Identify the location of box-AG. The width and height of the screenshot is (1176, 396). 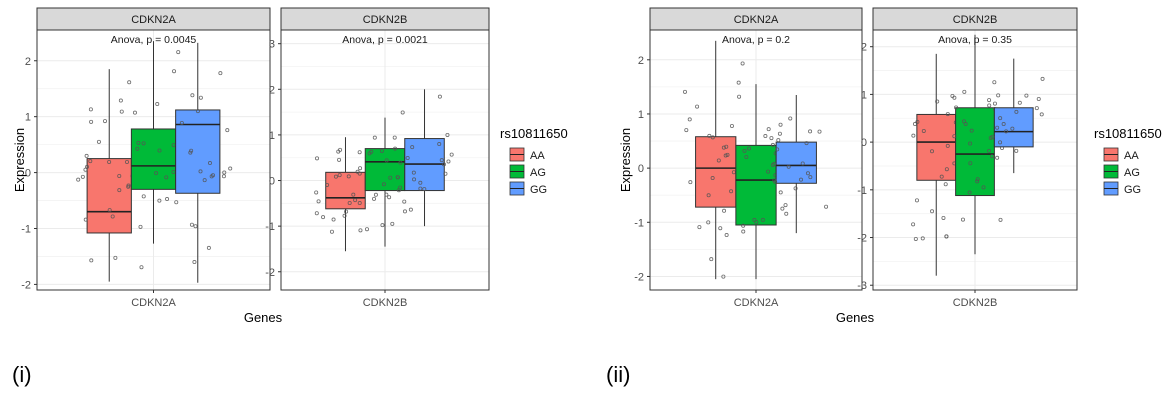
(756, 185).